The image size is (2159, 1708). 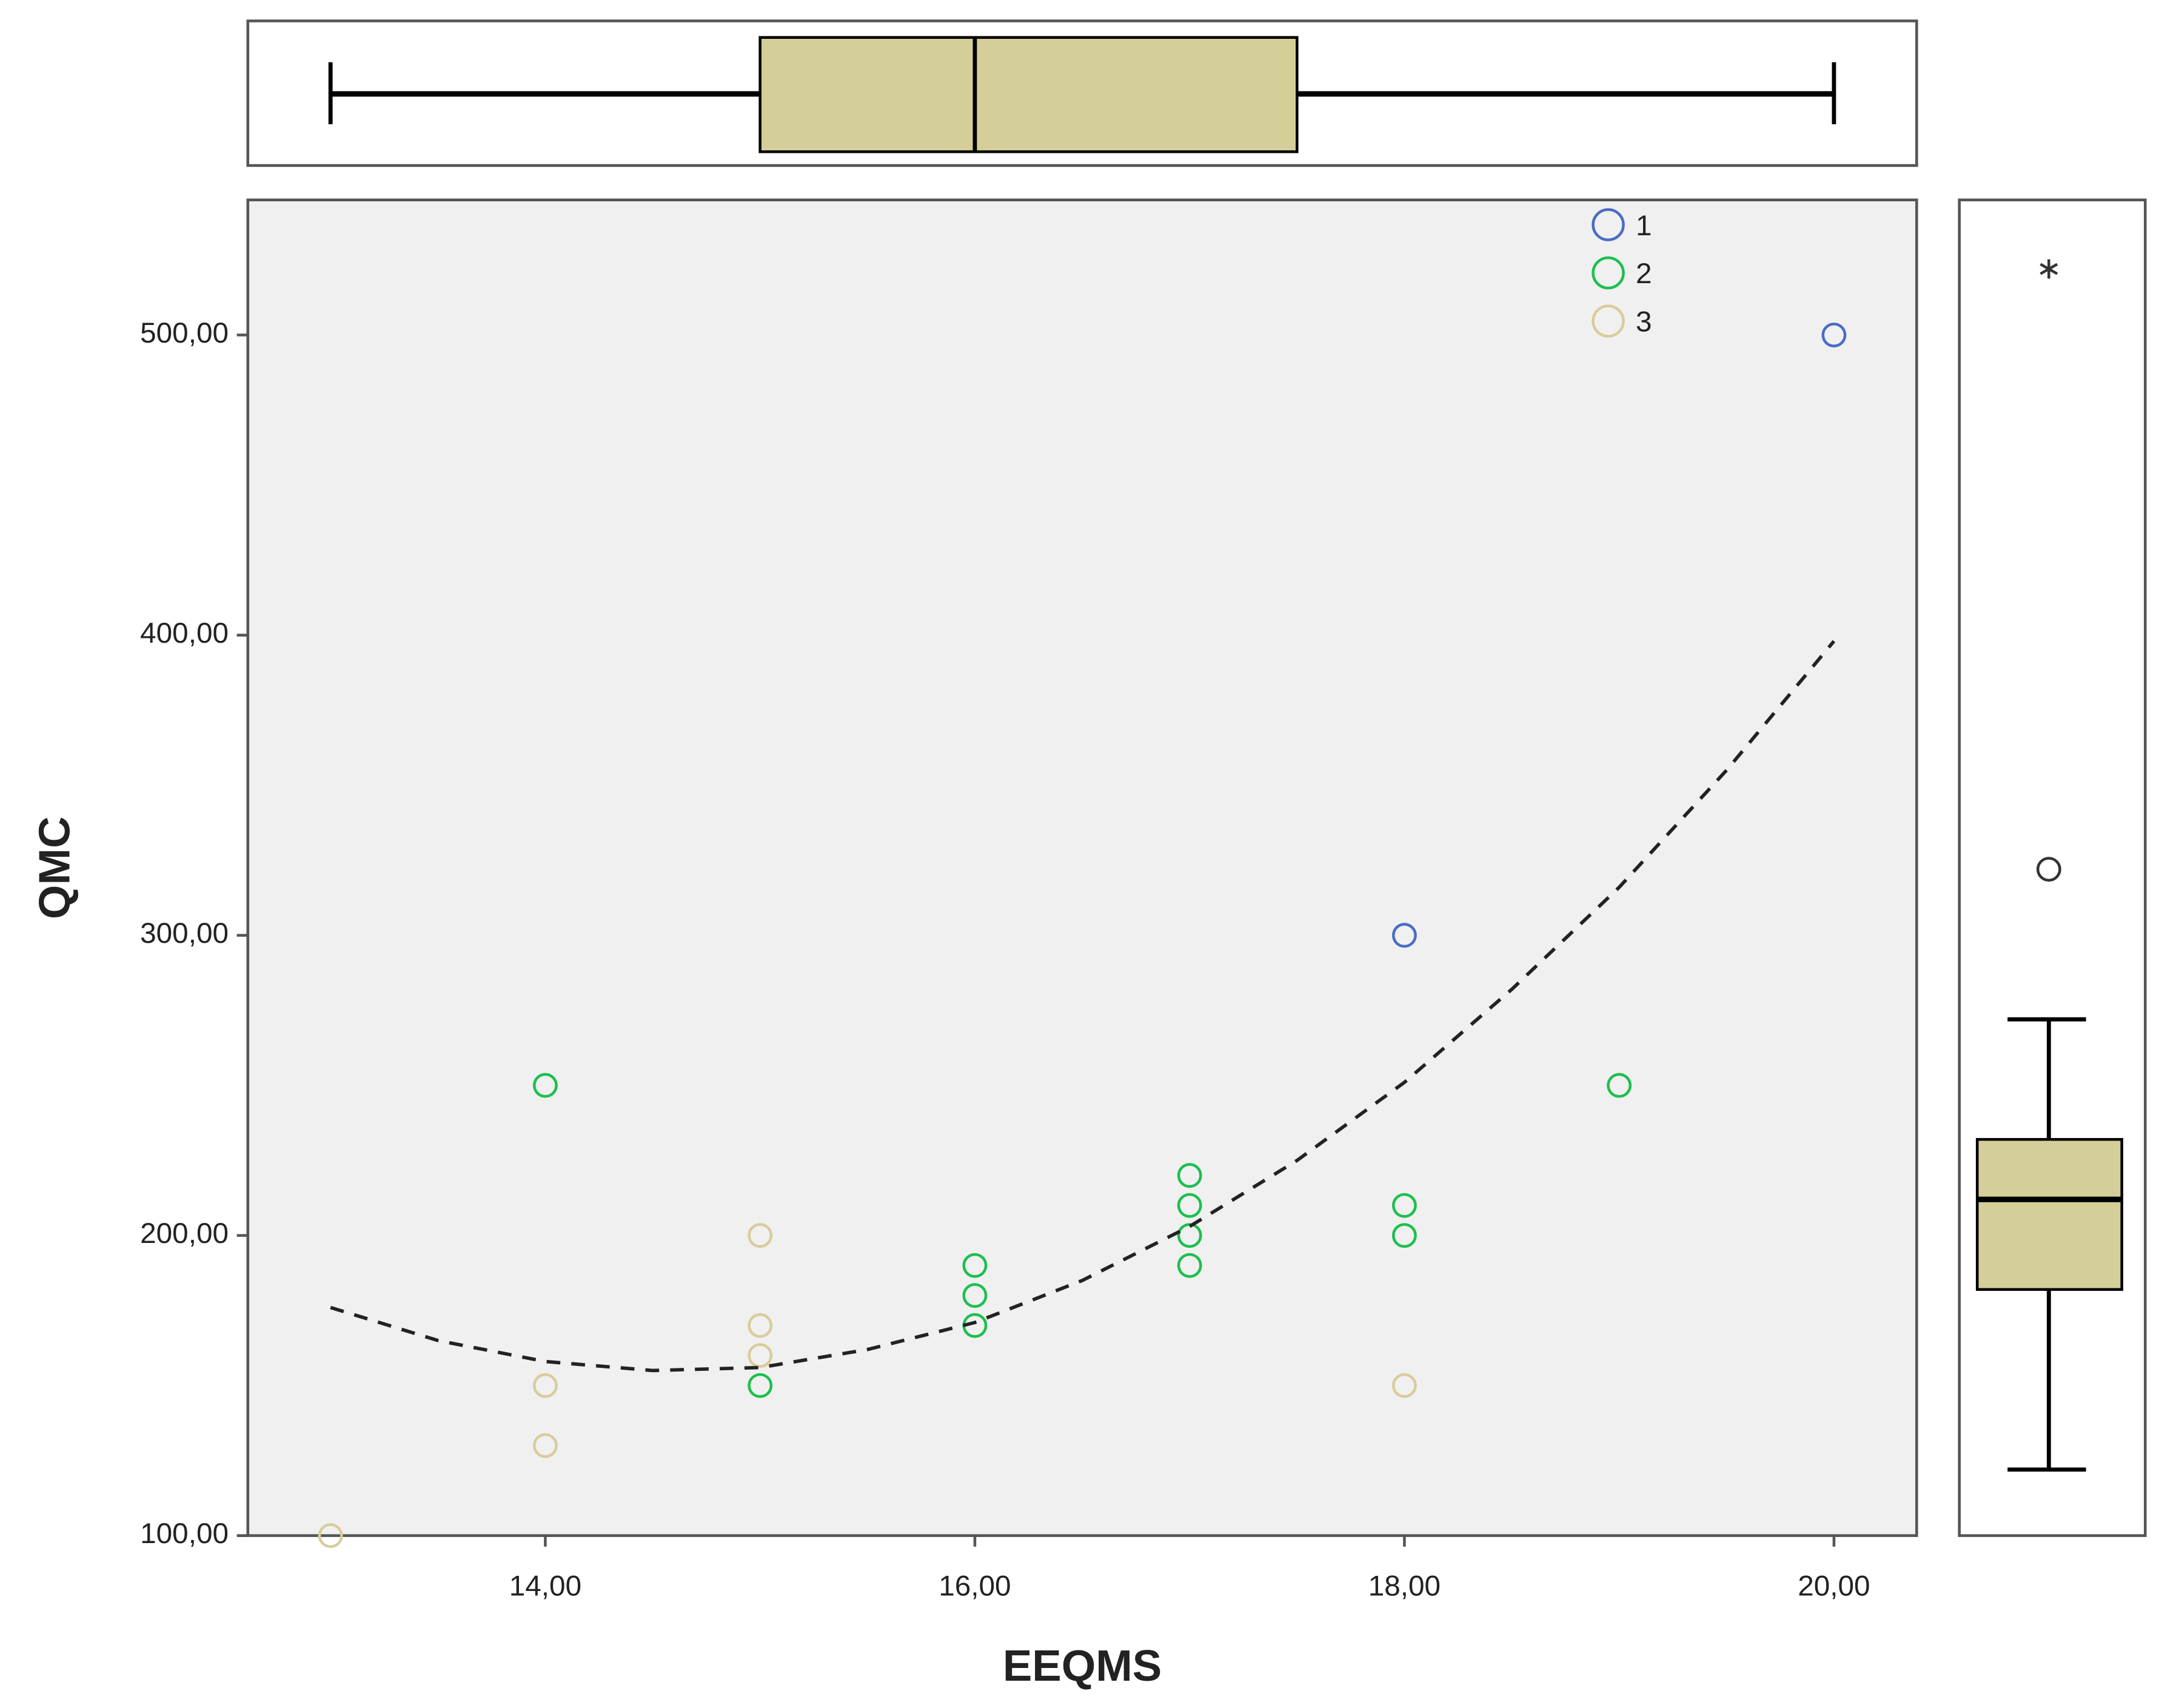 I want to click on outlier, so click(x=2048, y=870).